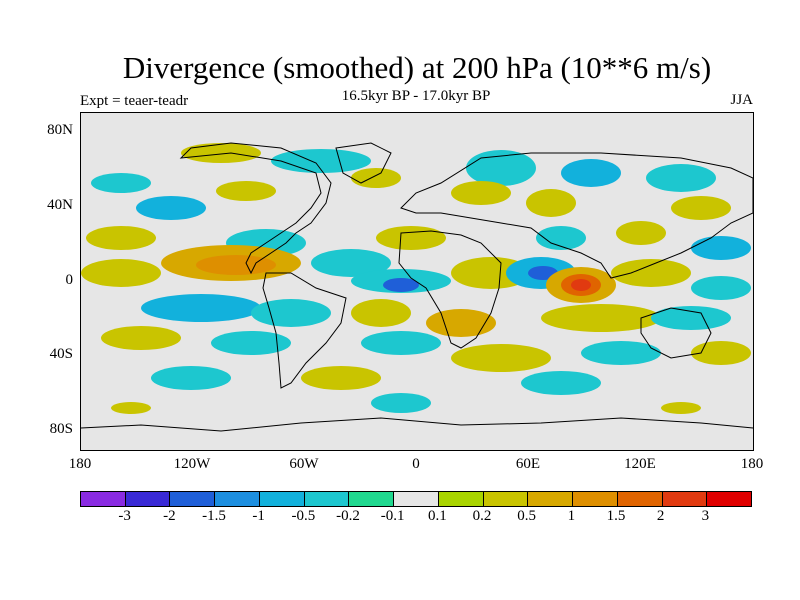 The width and height of the screenshot is (800, 600). Describe the element at coordinates (169, 516) in the screenshot. I see `colorbar-label: -2` at that location.